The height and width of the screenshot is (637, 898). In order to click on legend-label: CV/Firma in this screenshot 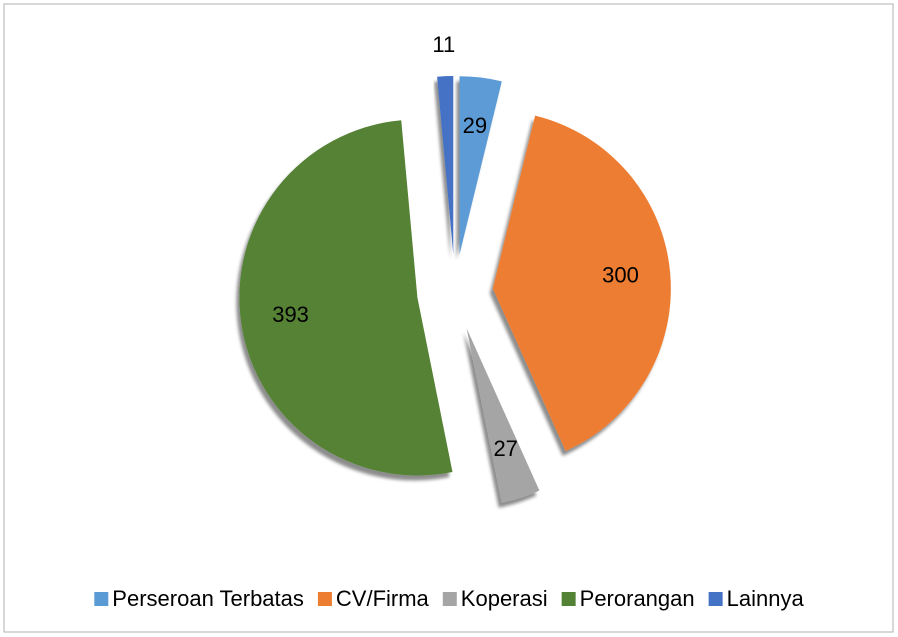, I will do `click(383, 598)`.